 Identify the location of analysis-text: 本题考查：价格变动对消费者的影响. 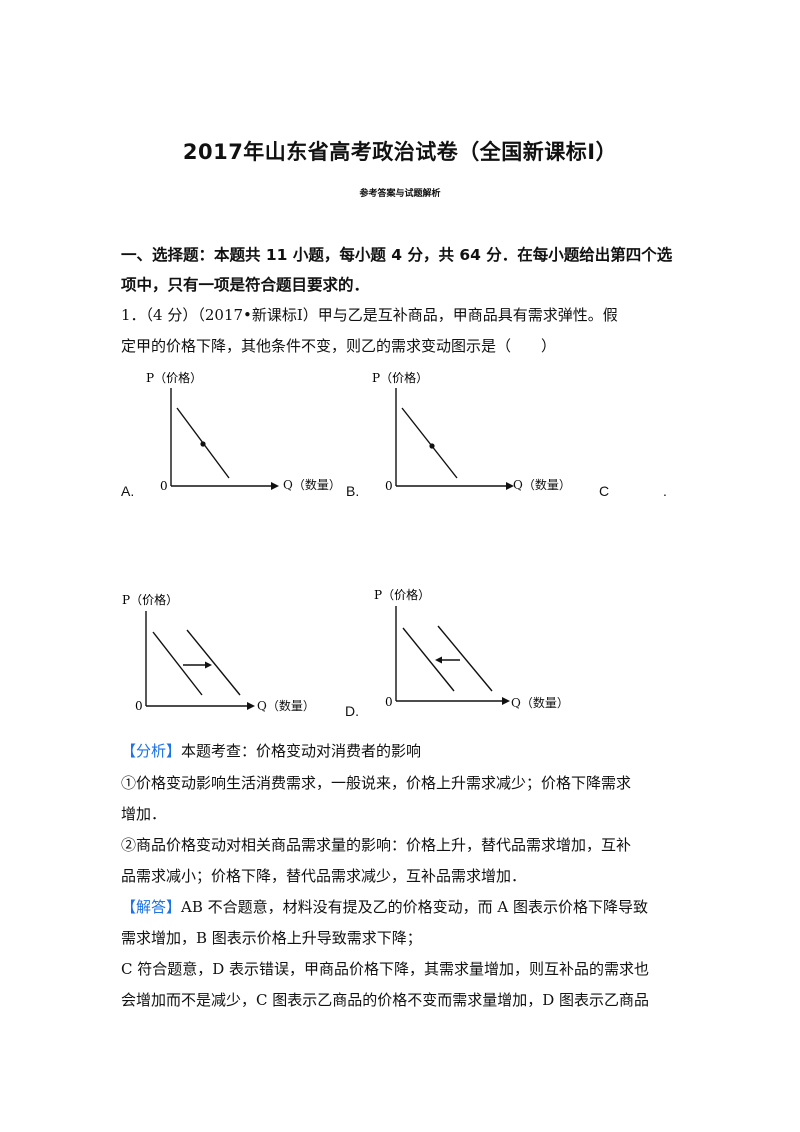
(301, 751).